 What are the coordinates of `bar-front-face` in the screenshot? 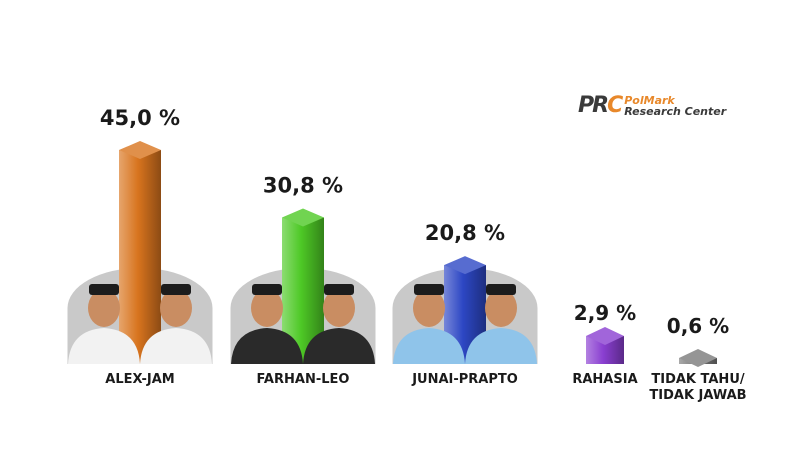 It's located at (140, 257).